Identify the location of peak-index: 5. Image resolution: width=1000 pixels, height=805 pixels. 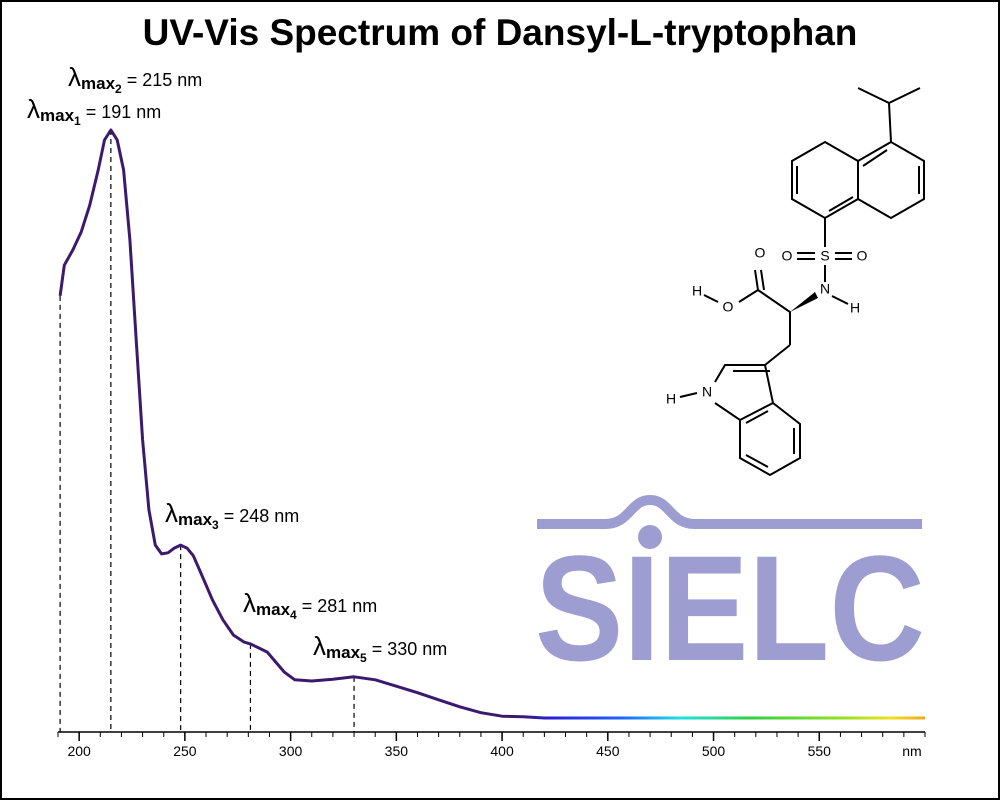
(363, 658).